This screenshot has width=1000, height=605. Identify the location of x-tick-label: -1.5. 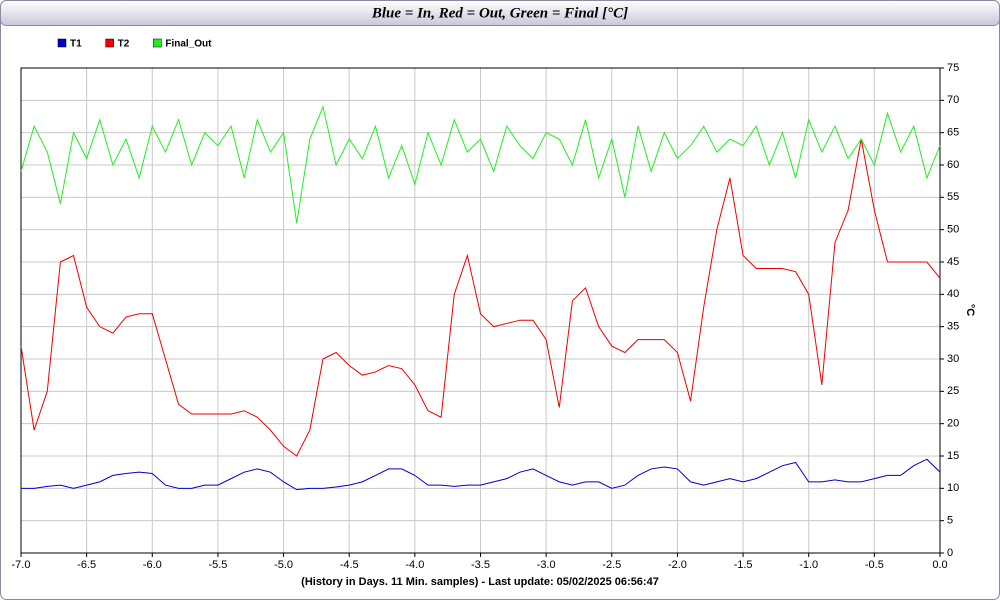
(743, 565).